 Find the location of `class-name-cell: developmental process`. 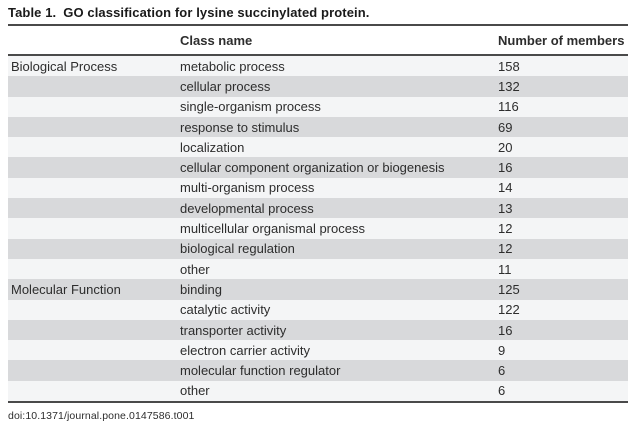

class-name-cell: developmental process is located at coordinates (247, 208).